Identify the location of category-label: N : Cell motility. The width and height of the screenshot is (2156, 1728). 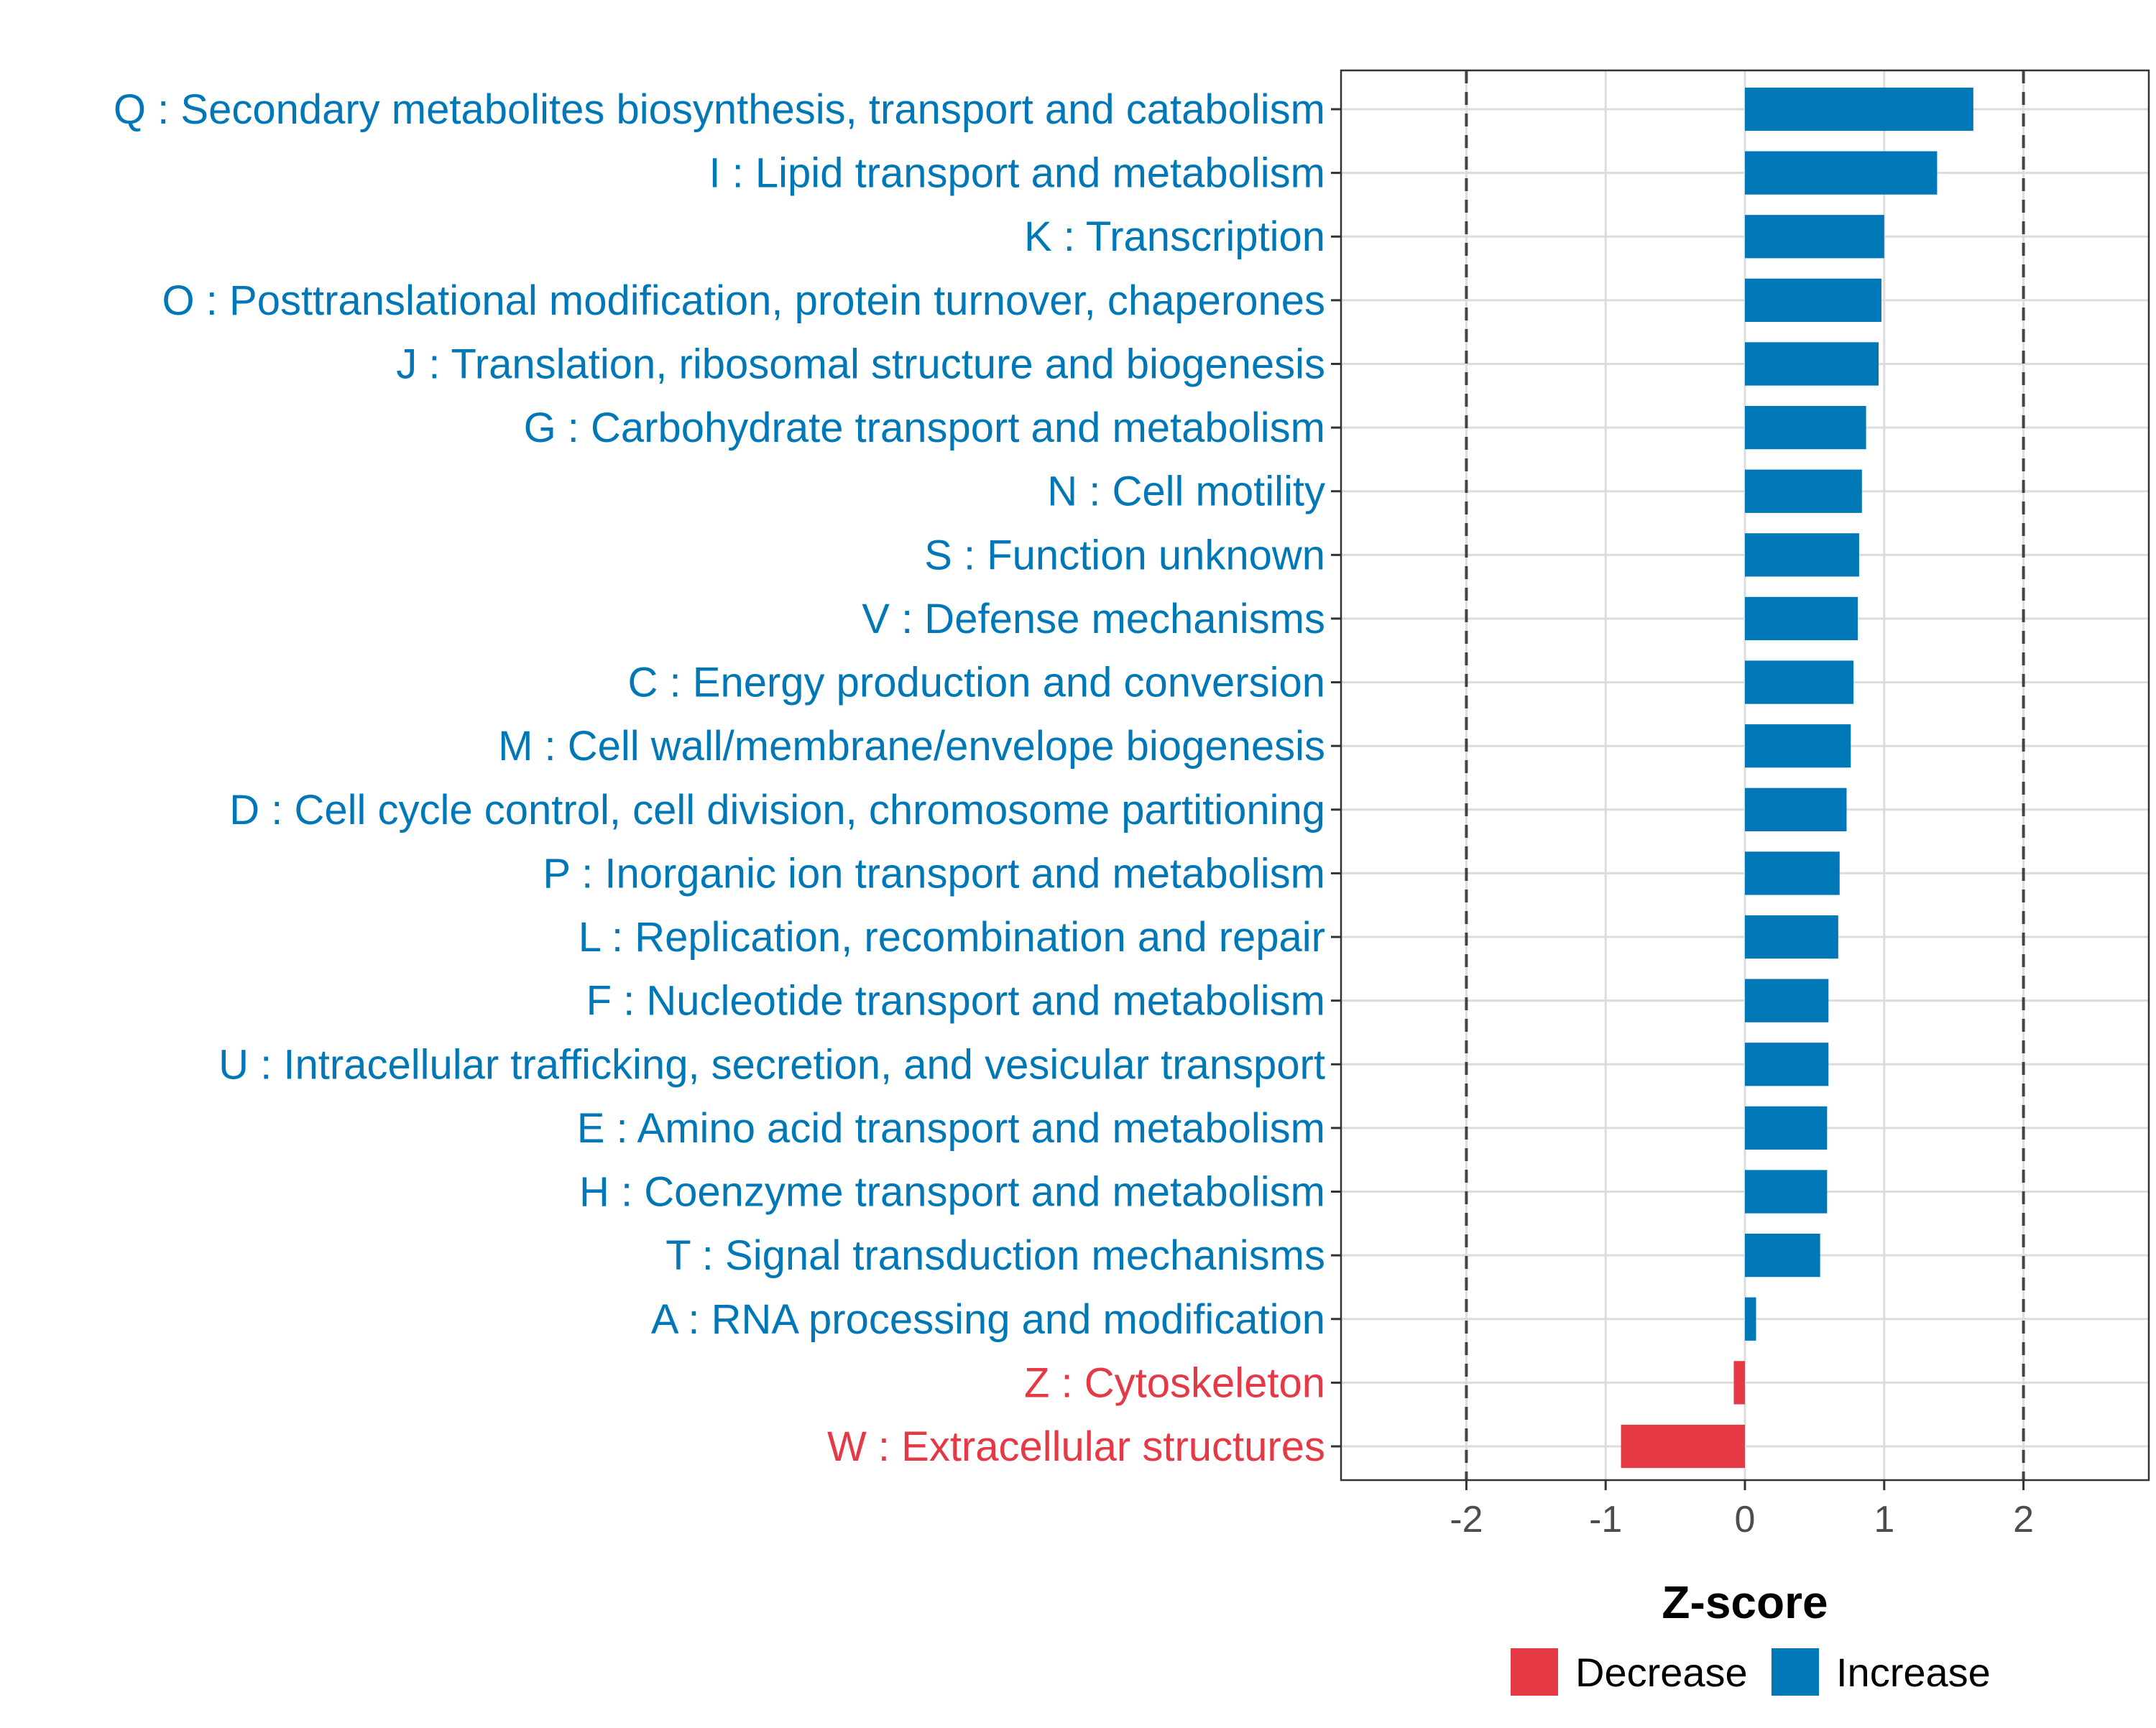
(1186, 492).